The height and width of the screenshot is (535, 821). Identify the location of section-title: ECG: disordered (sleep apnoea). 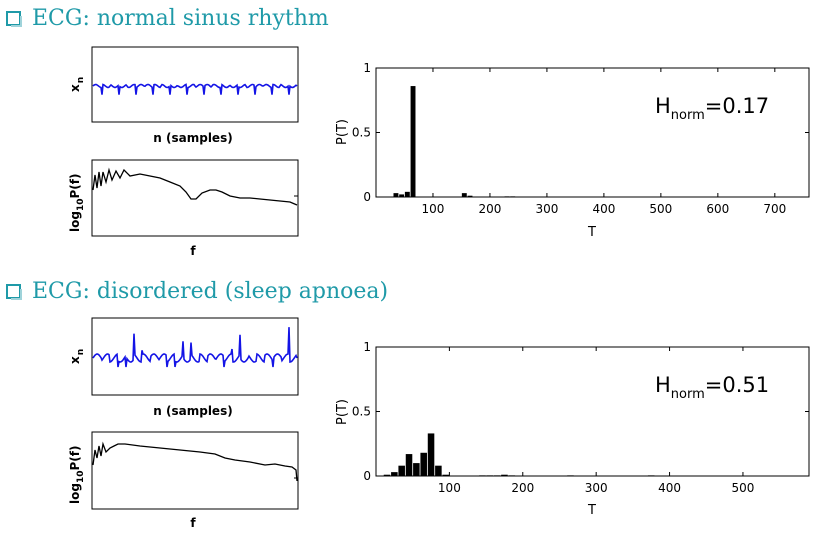
(210, 291).